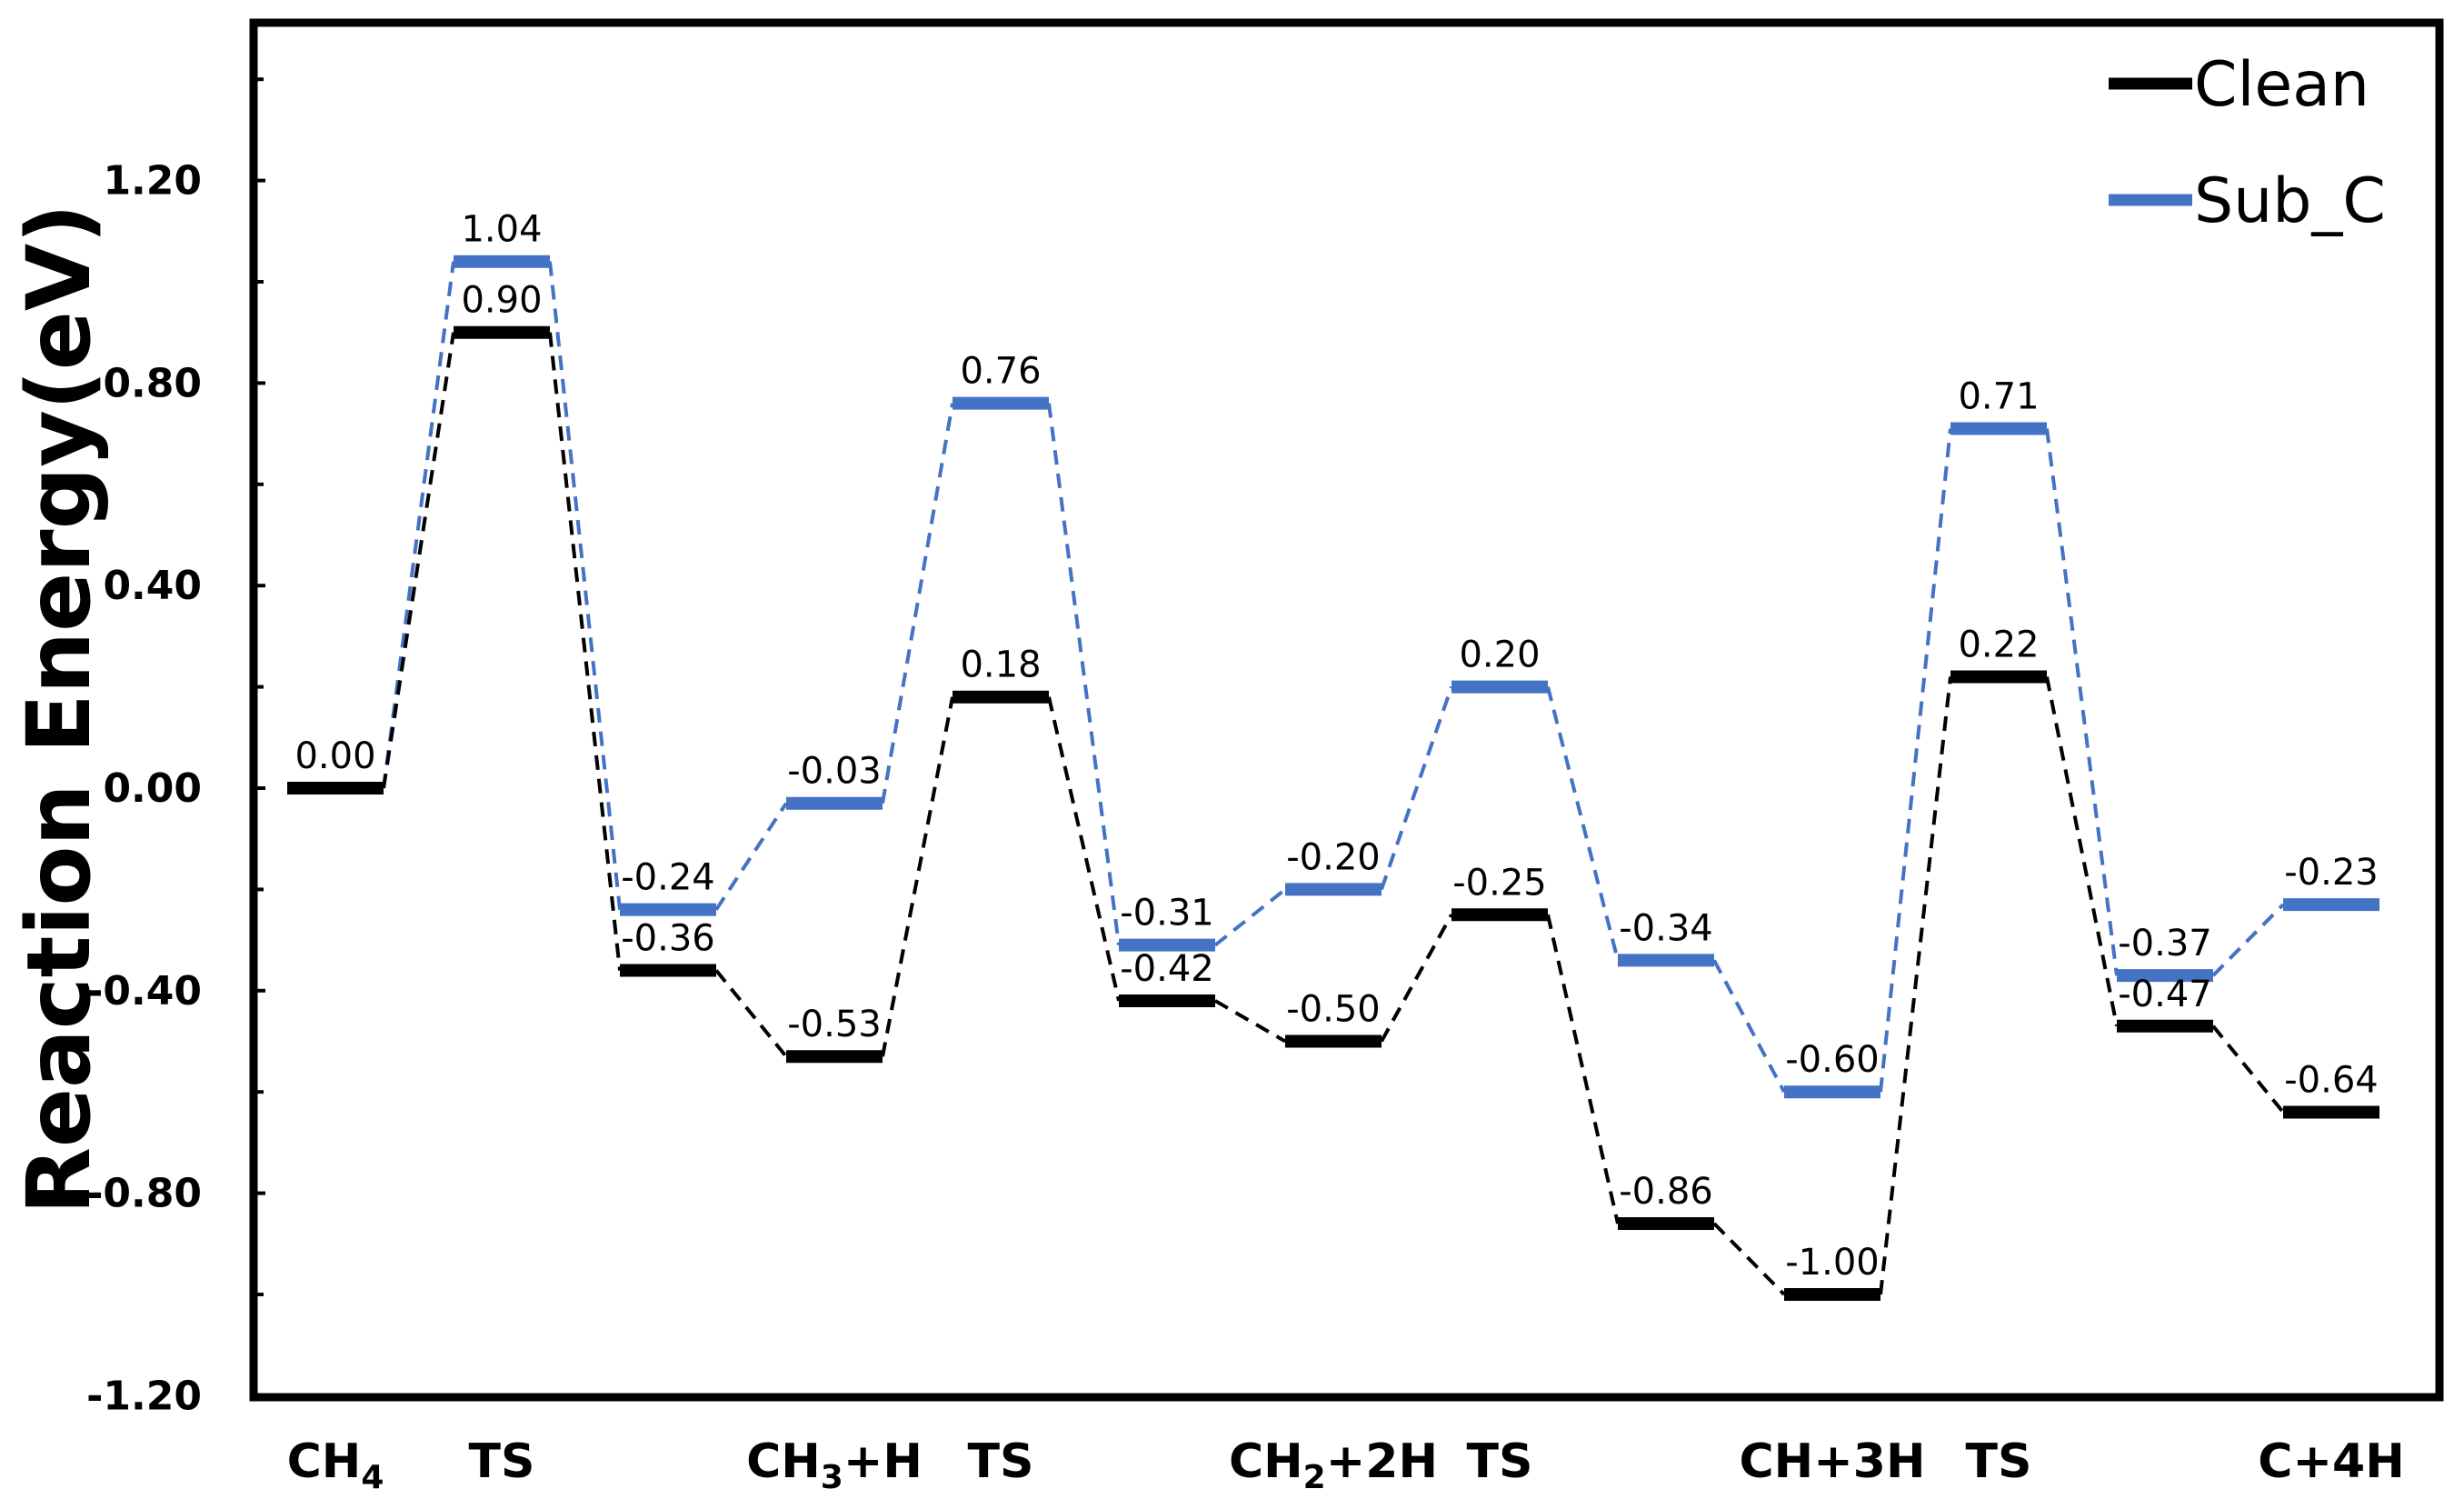 The image size is (2464, 1509). I want to click on data-label-sub-c: -0.31, so click(1167, 914).